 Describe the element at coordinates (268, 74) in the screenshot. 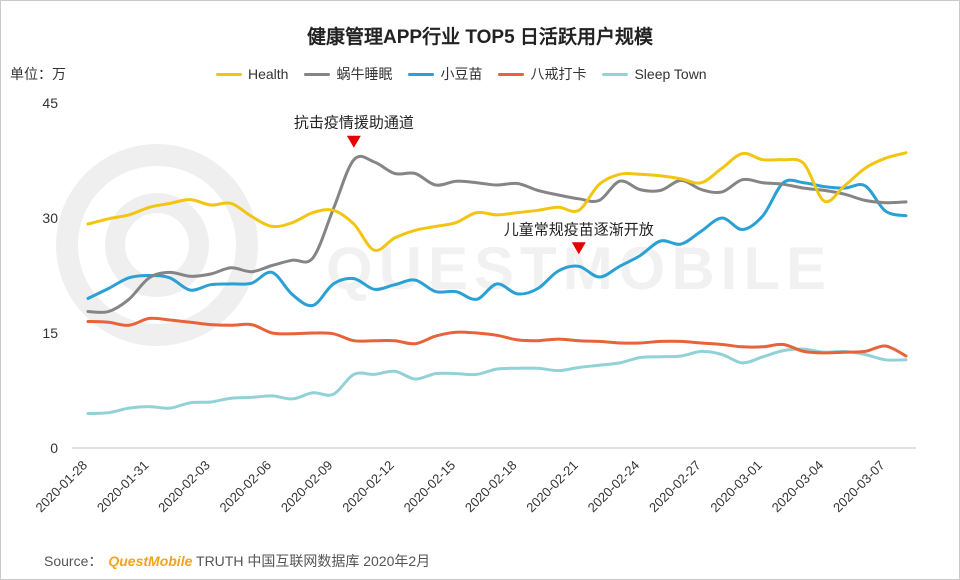

I see `legend-label-health: Health` at that location.